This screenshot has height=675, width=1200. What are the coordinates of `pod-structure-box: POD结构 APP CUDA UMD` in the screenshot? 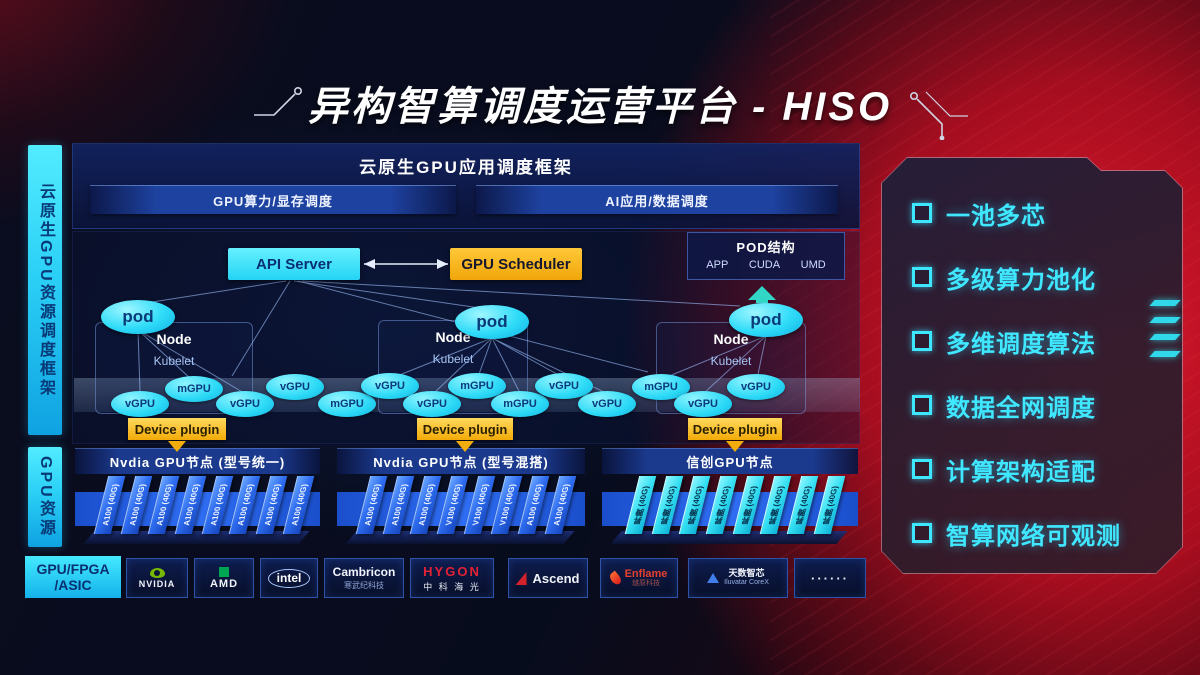 It's located at (766, 256).